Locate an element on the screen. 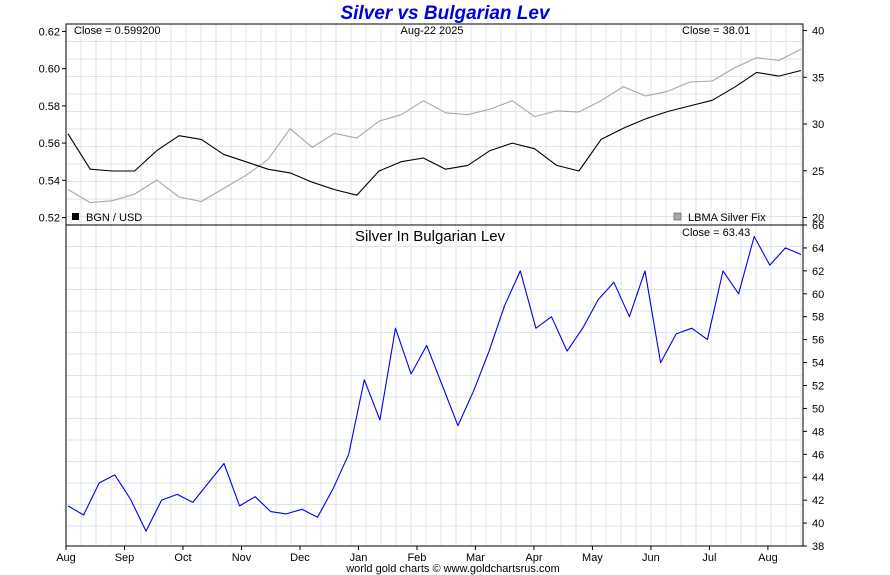  y-right-tick-label: 30 is located at coordinates (818, 125).